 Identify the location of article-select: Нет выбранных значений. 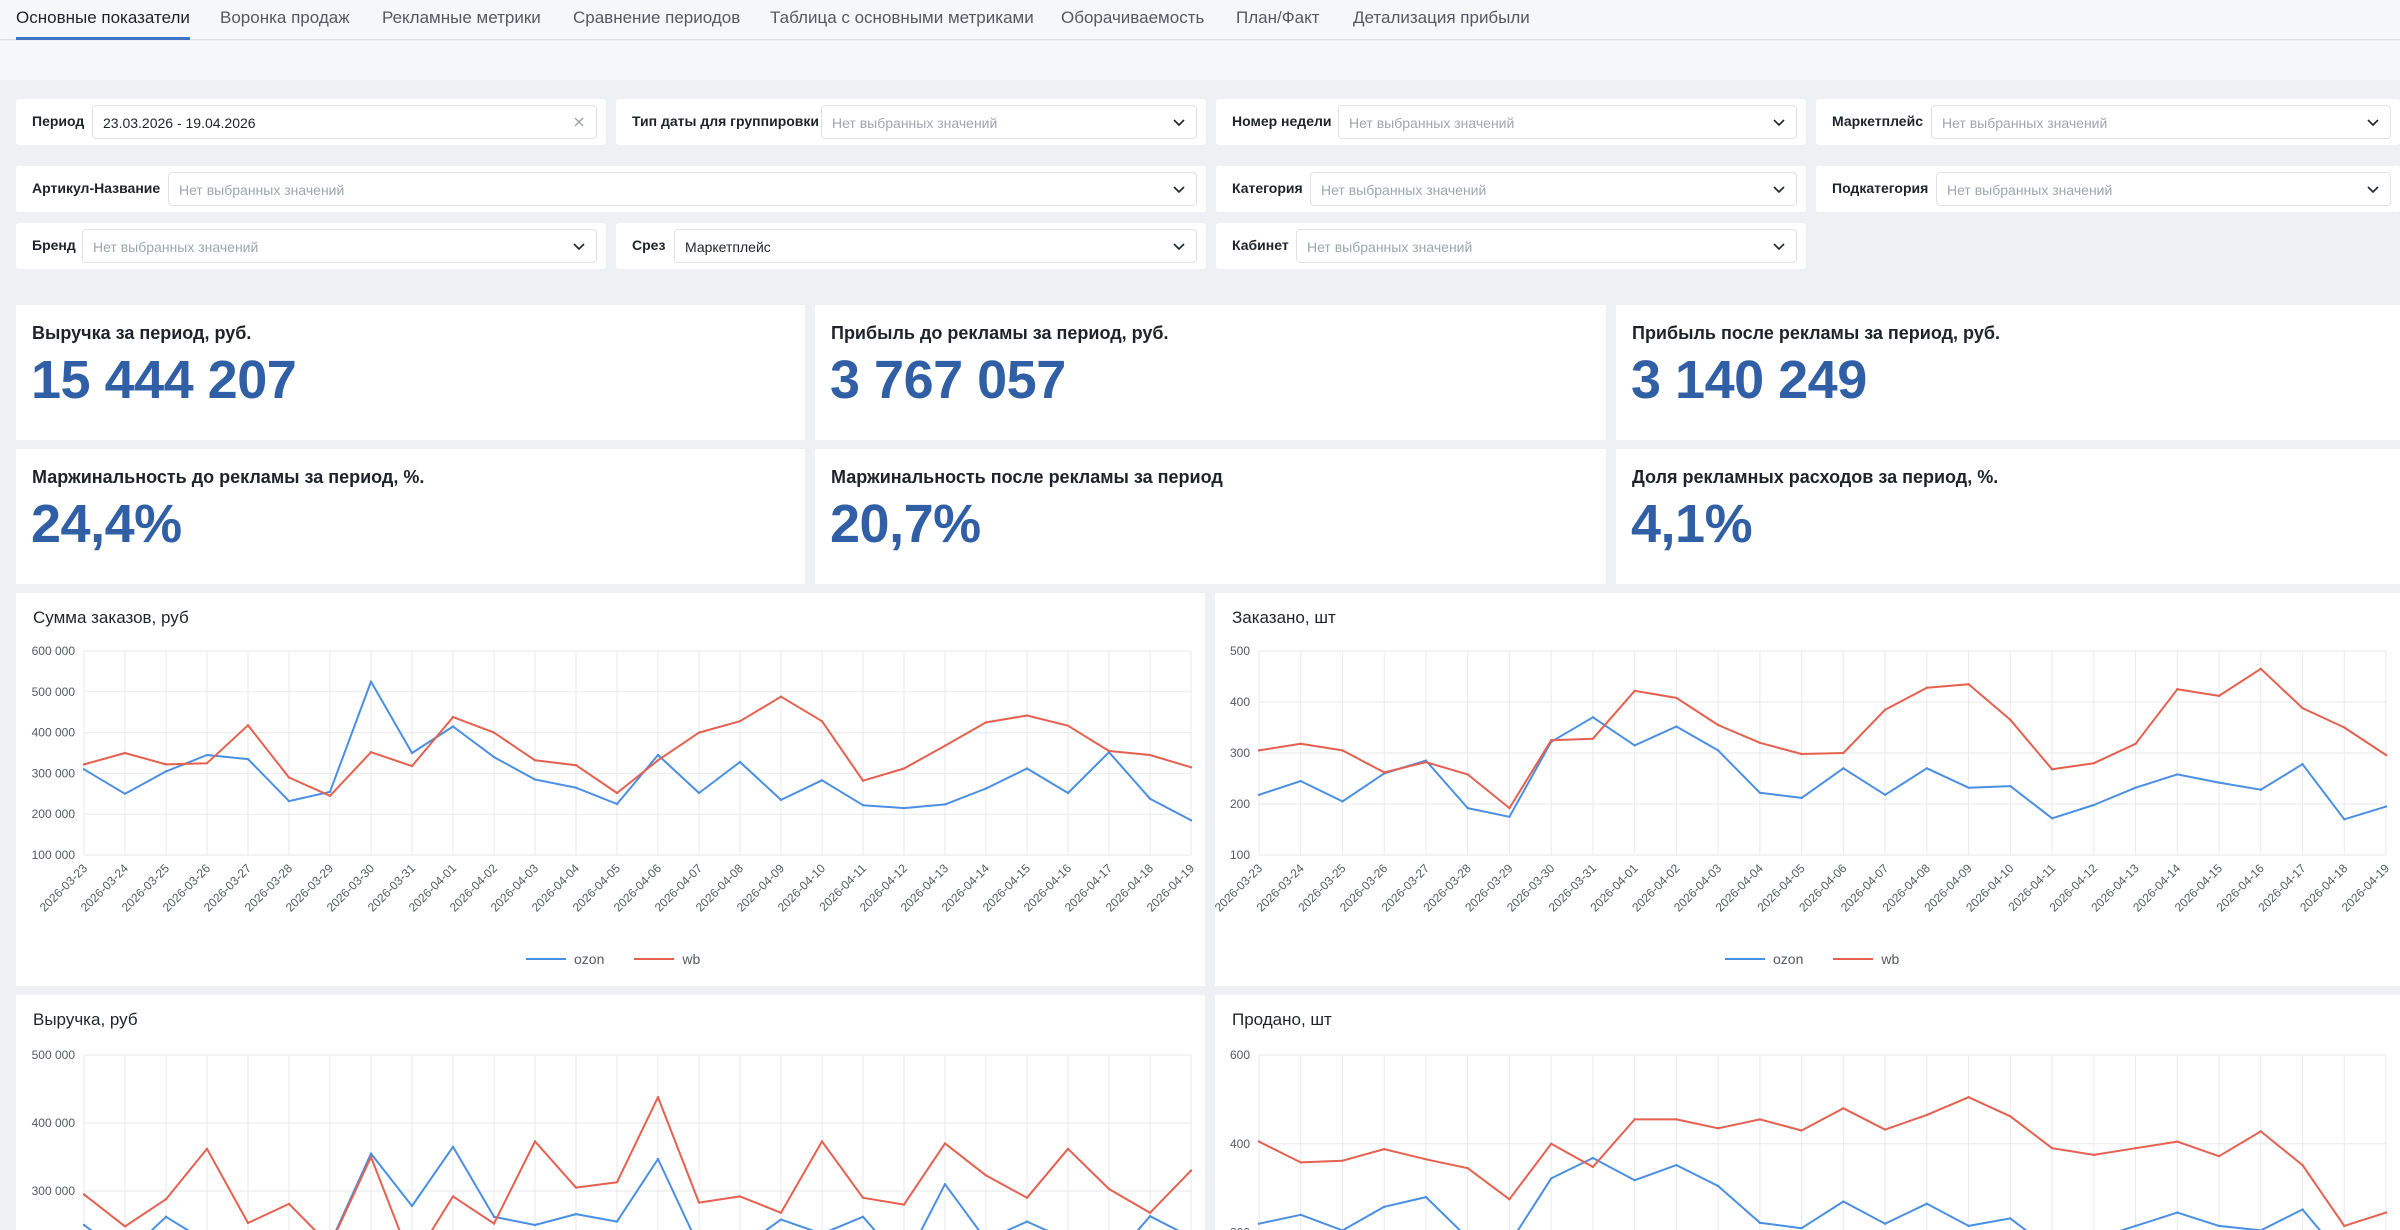
(682, 189).